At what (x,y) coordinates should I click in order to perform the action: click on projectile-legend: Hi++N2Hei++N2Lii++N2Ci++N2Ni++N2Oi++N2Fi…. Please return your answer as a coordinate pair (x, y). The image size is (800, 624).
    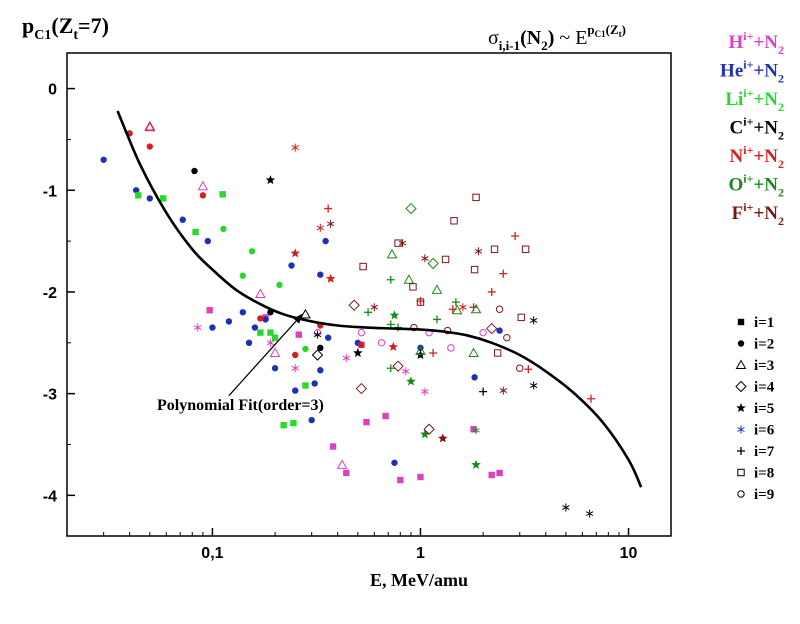
    Looking at the image, I should click on (752, 128).